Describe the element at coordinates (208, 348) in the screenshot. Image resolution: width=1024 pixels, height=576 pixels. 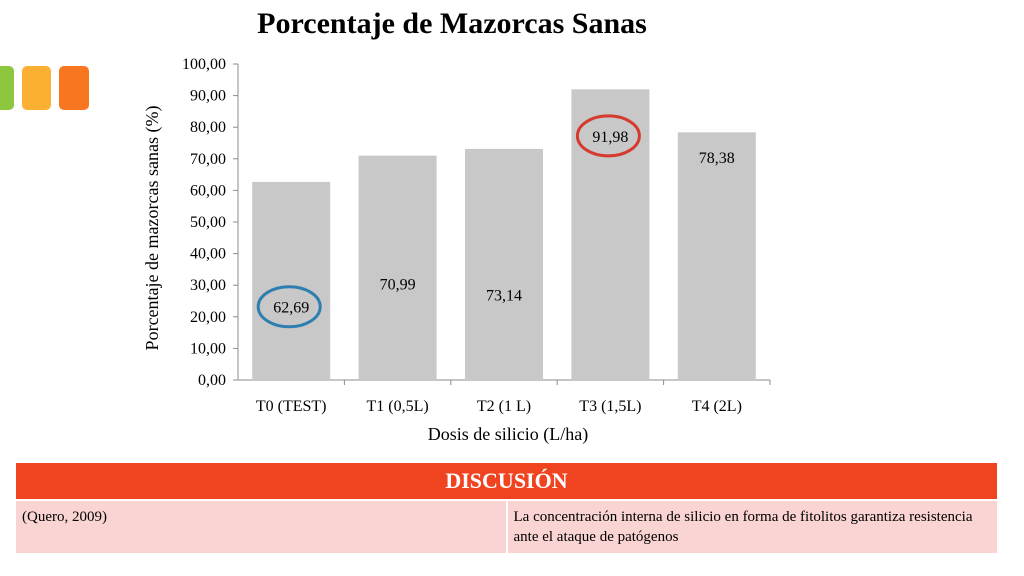
I see `y-tick-label: 10,00` at that location.